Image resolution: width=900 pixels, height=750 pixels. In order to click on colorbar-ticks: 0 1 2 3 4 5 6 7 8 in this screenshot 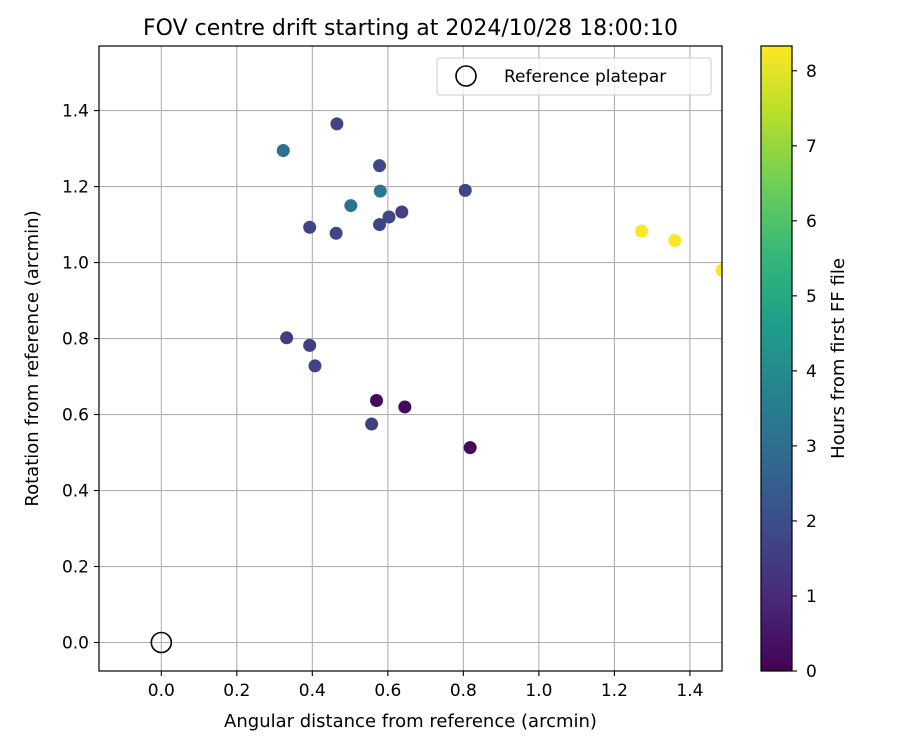, I will do `click(804, 372)`.